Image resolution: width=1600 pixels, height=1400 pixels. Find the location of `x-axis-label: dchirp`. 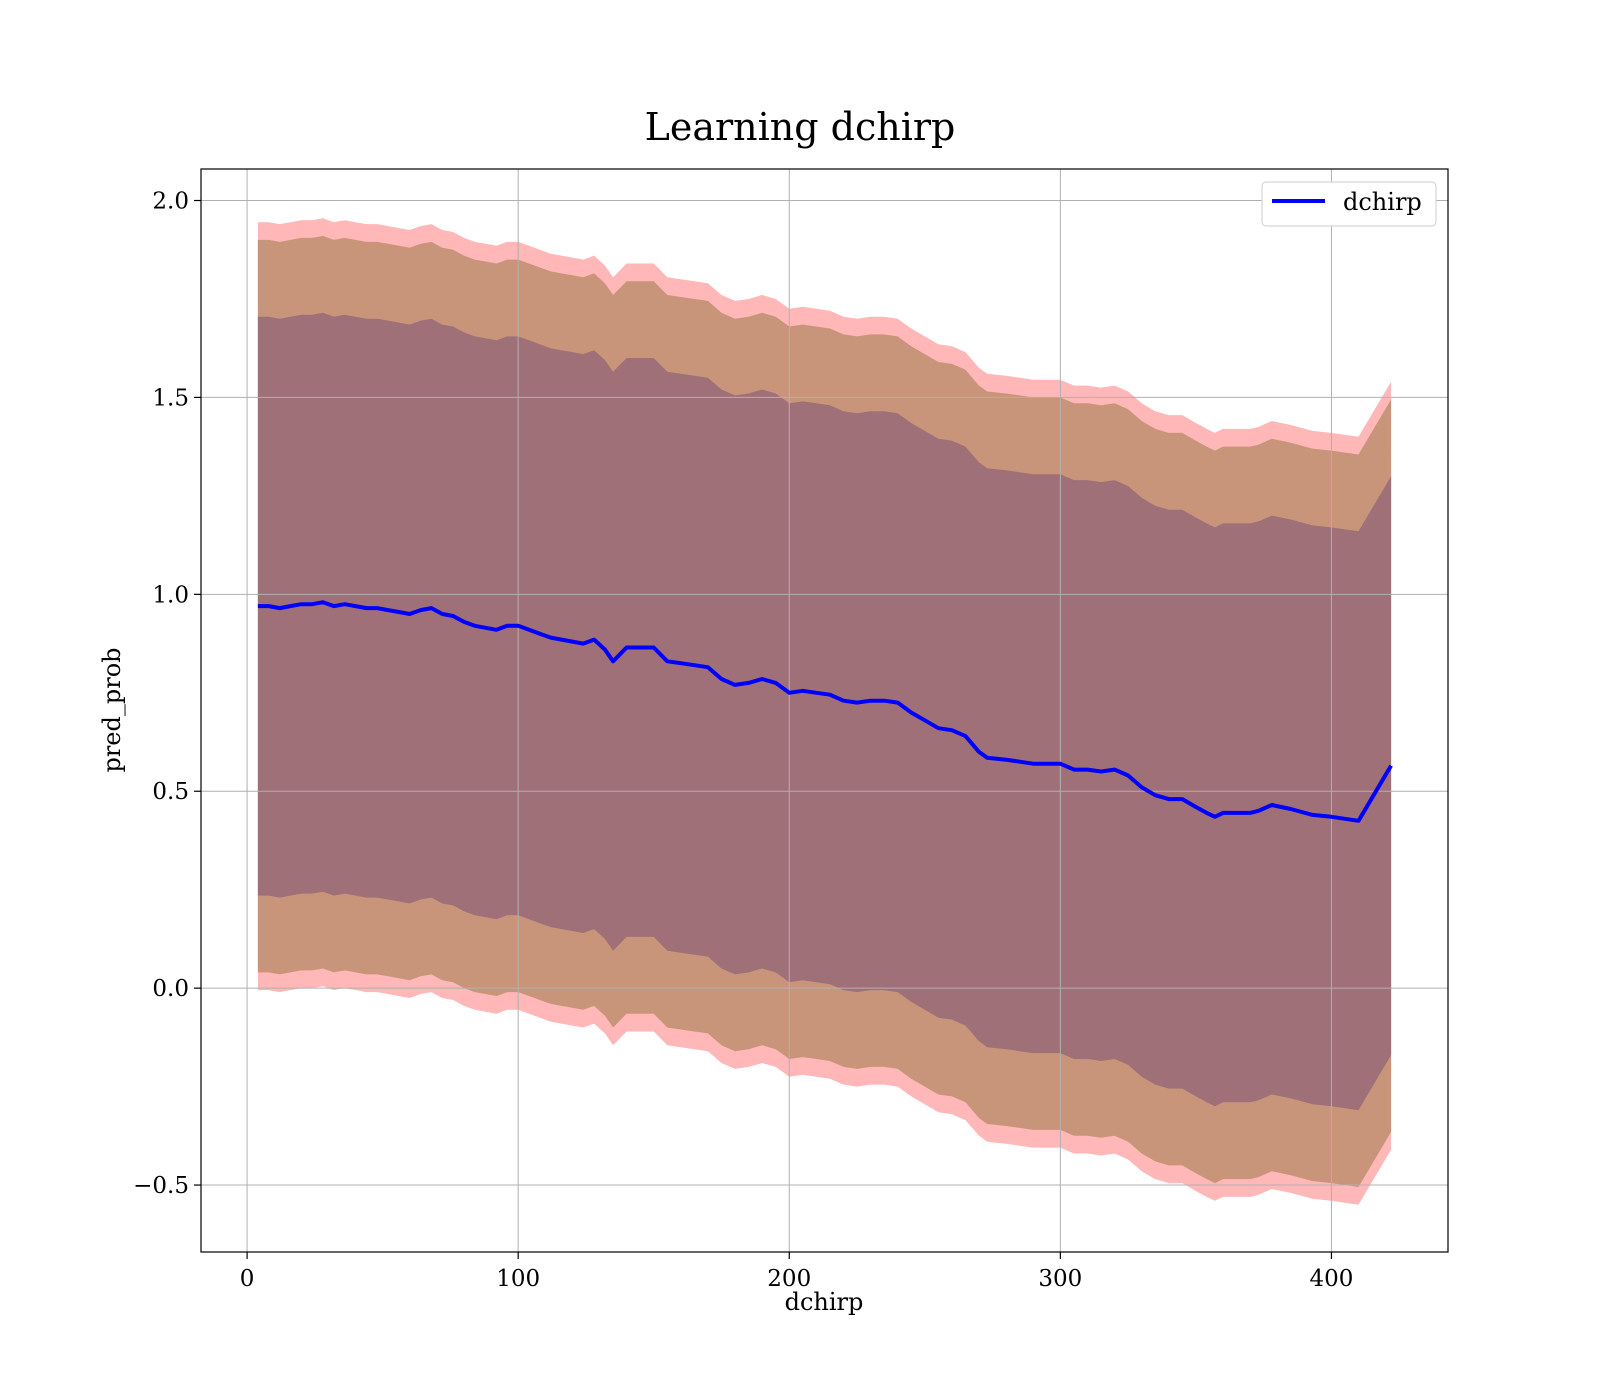

x-axis-label: dchirp is located at coordinates (824, 1302).